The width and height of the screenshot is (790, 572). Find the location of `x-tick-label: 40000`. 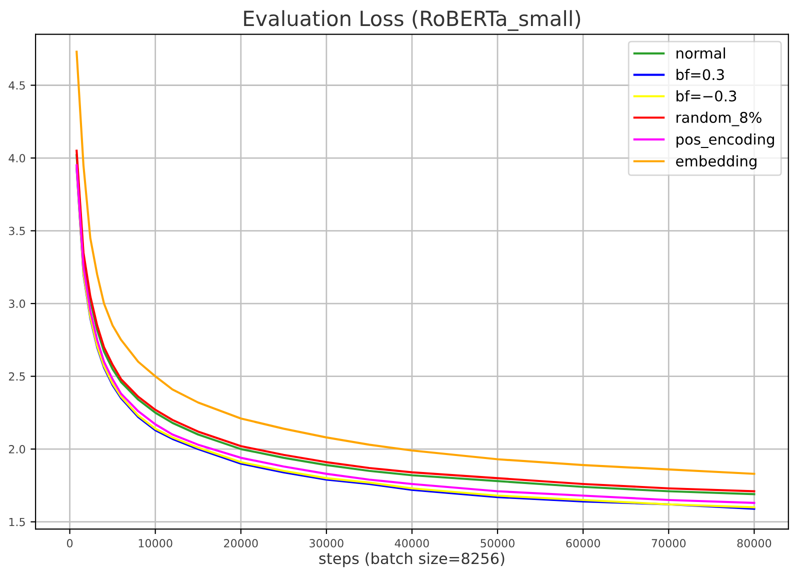

x-tick-label: 40000 is located at coordinates (411, 543).